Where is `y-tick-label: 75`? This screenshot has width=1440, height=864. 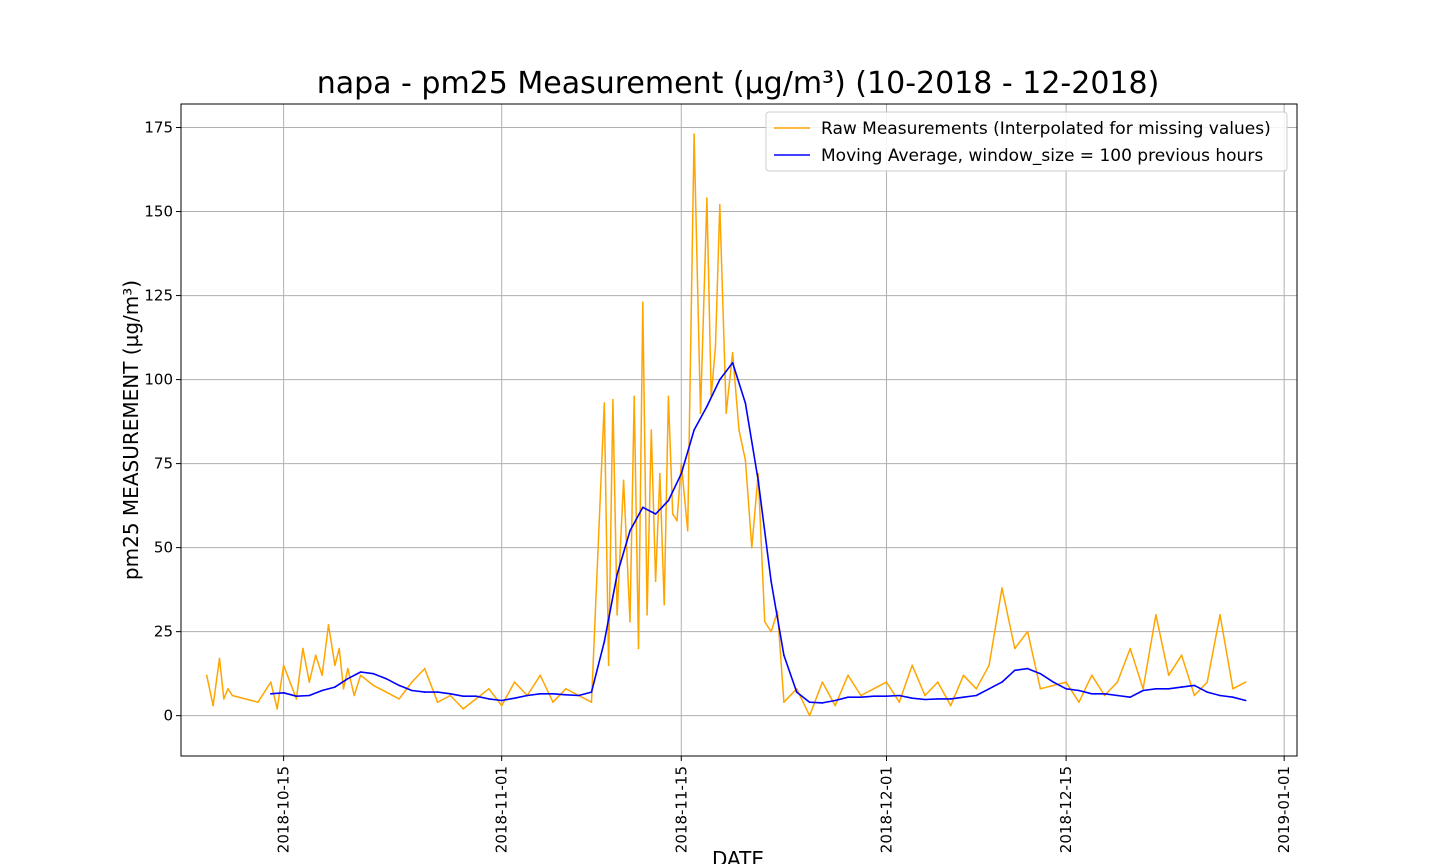
y-tick-label: 75 is located at coordinates (163, 464).